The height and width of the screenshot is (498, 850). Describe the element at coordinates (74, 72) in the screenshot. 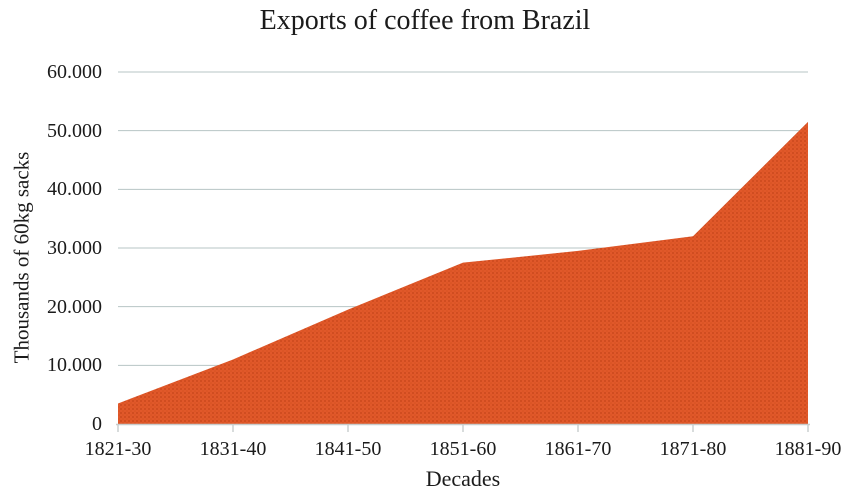

I see `y-tick-label: 60.000` at that location.